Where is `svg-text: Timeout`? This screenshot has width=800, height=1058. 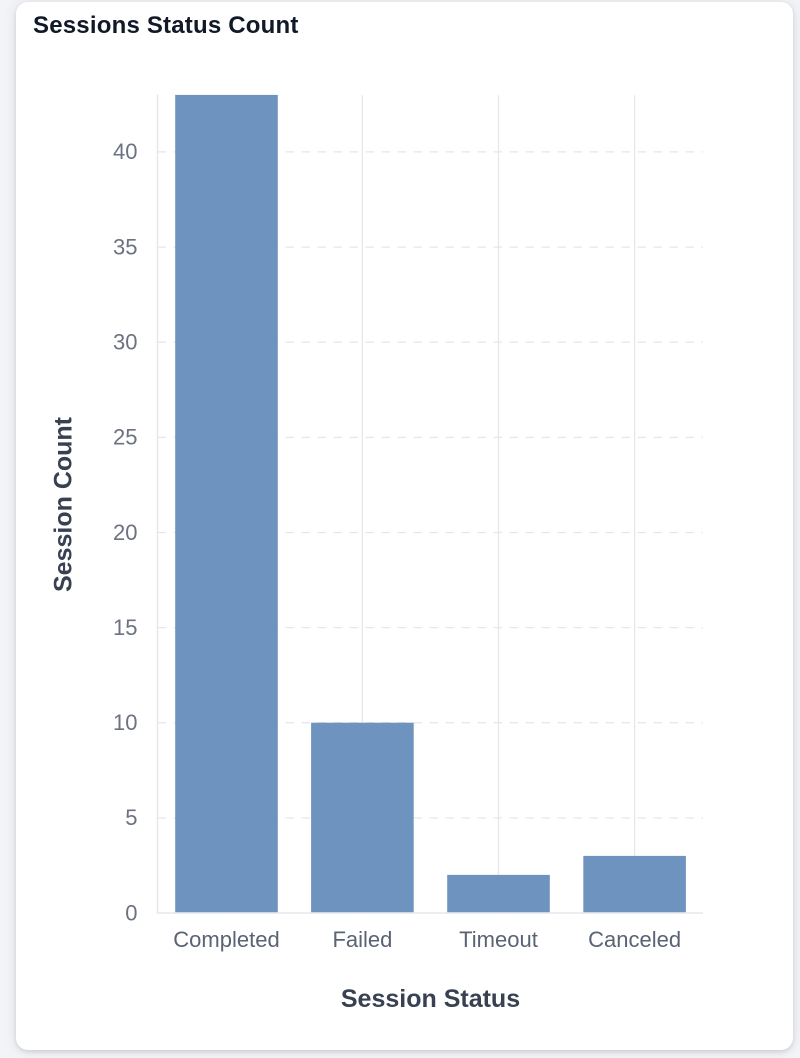 svg-text: Timeout is located at coordinates (498, 939).